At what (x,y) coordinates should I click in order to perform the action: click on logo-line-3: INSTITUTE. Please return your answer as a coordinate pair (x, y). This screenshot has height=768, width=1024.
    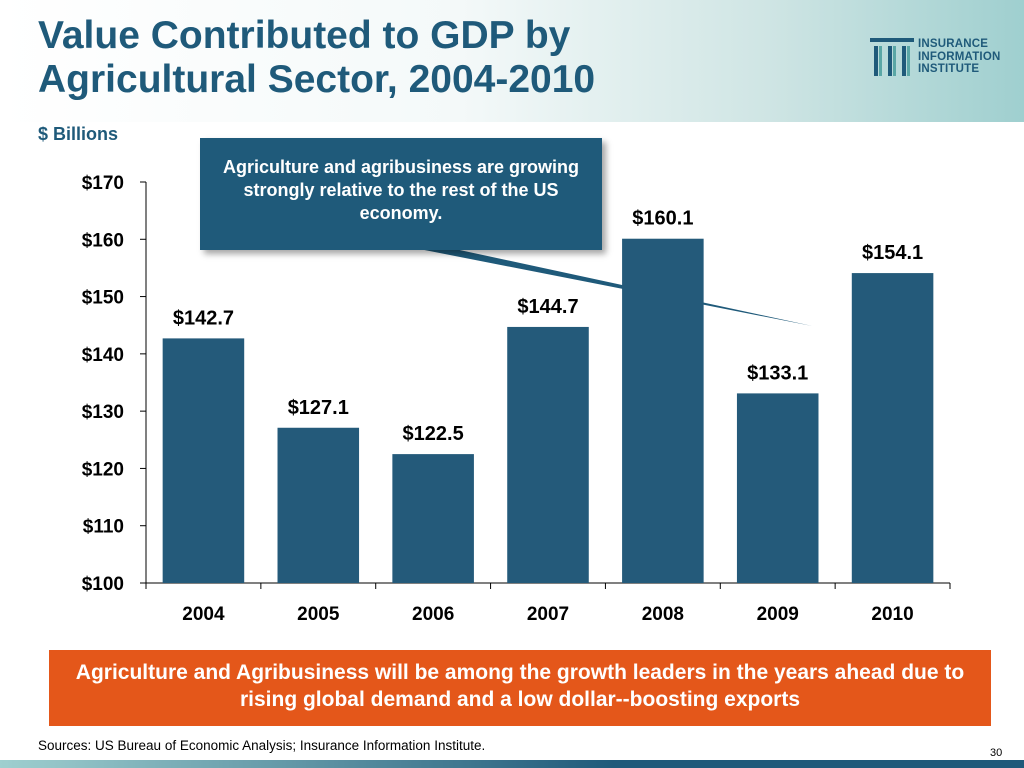
    Looking at the image, I should click on (949, 69).